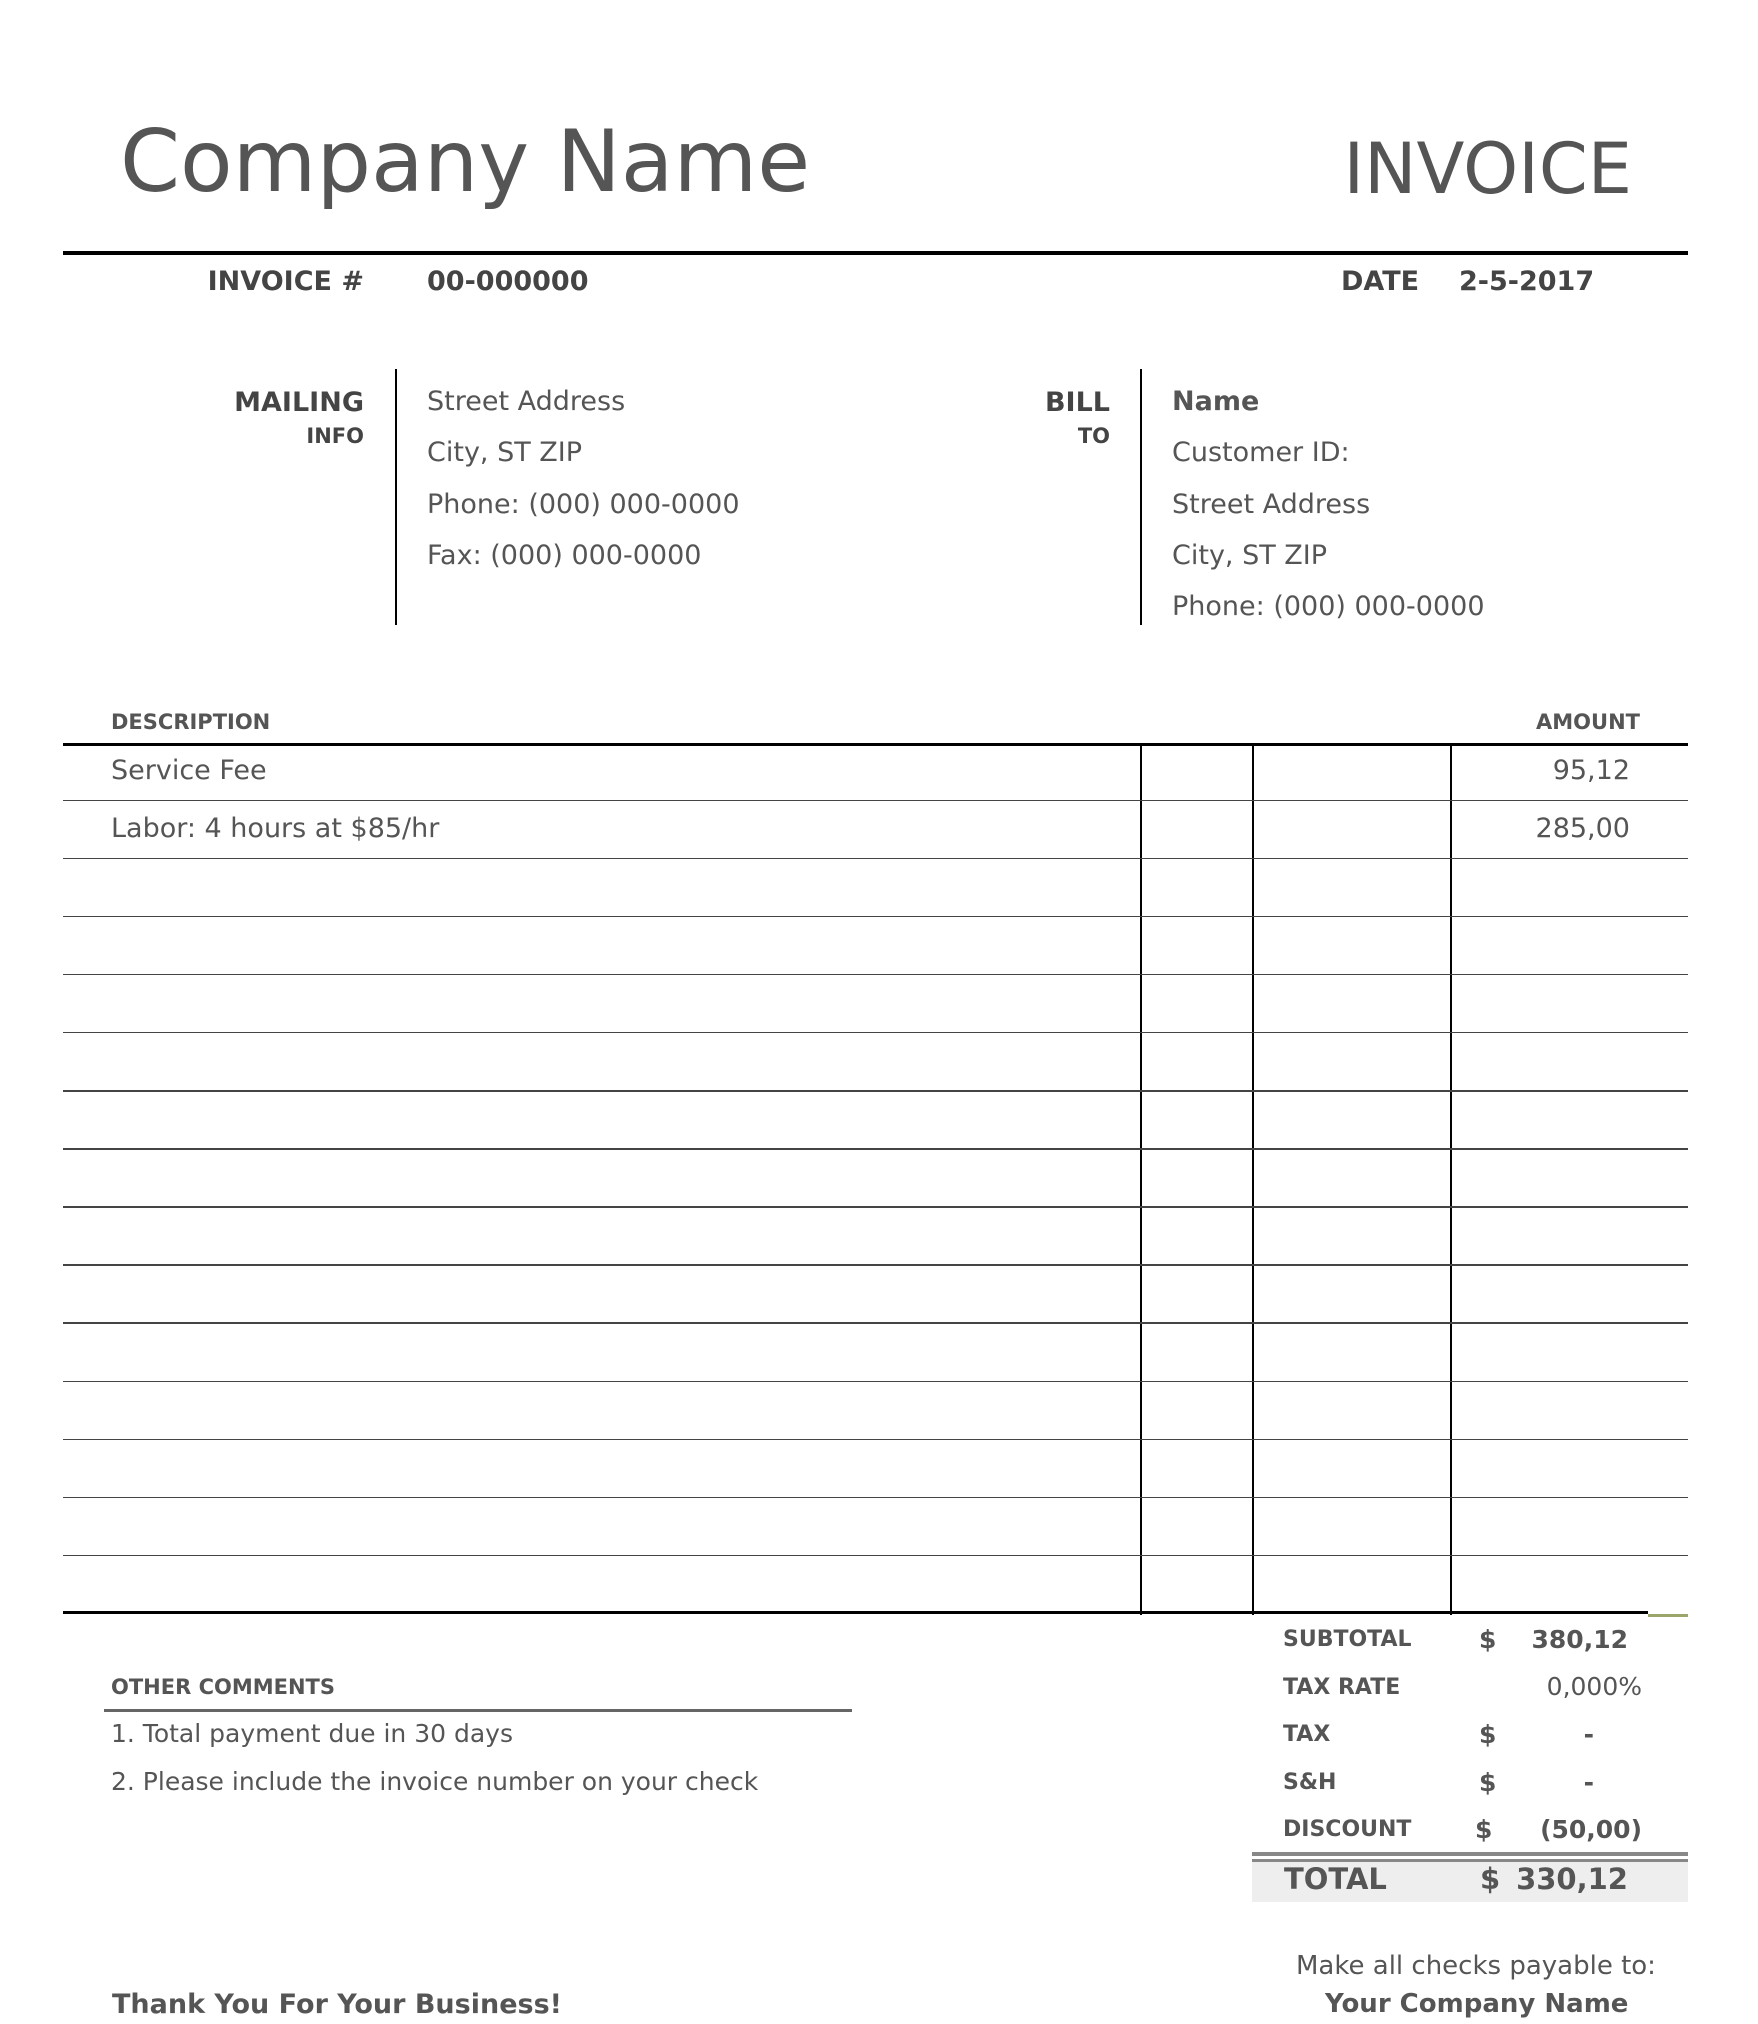 This screenshot has height=2024, width=1758. I want to click on mailing-divider, so click(396, 497).